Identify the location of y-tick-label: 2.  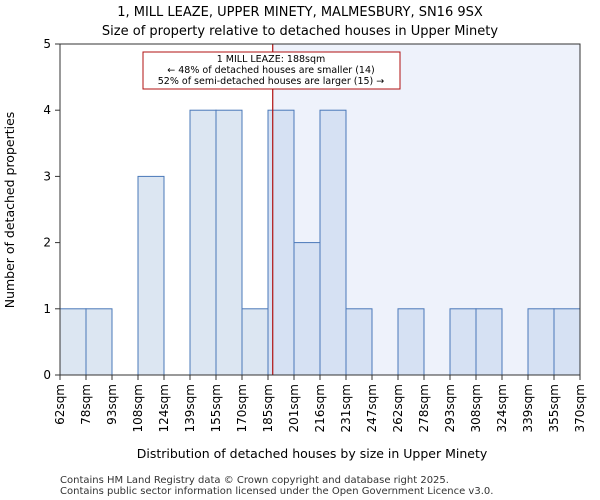
(47, 243).